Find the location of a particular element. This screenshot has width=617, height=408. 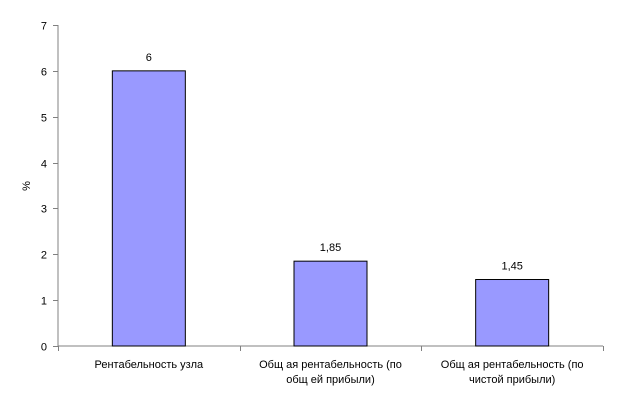

y-axis-label: % is located at coordinates (27, 186).